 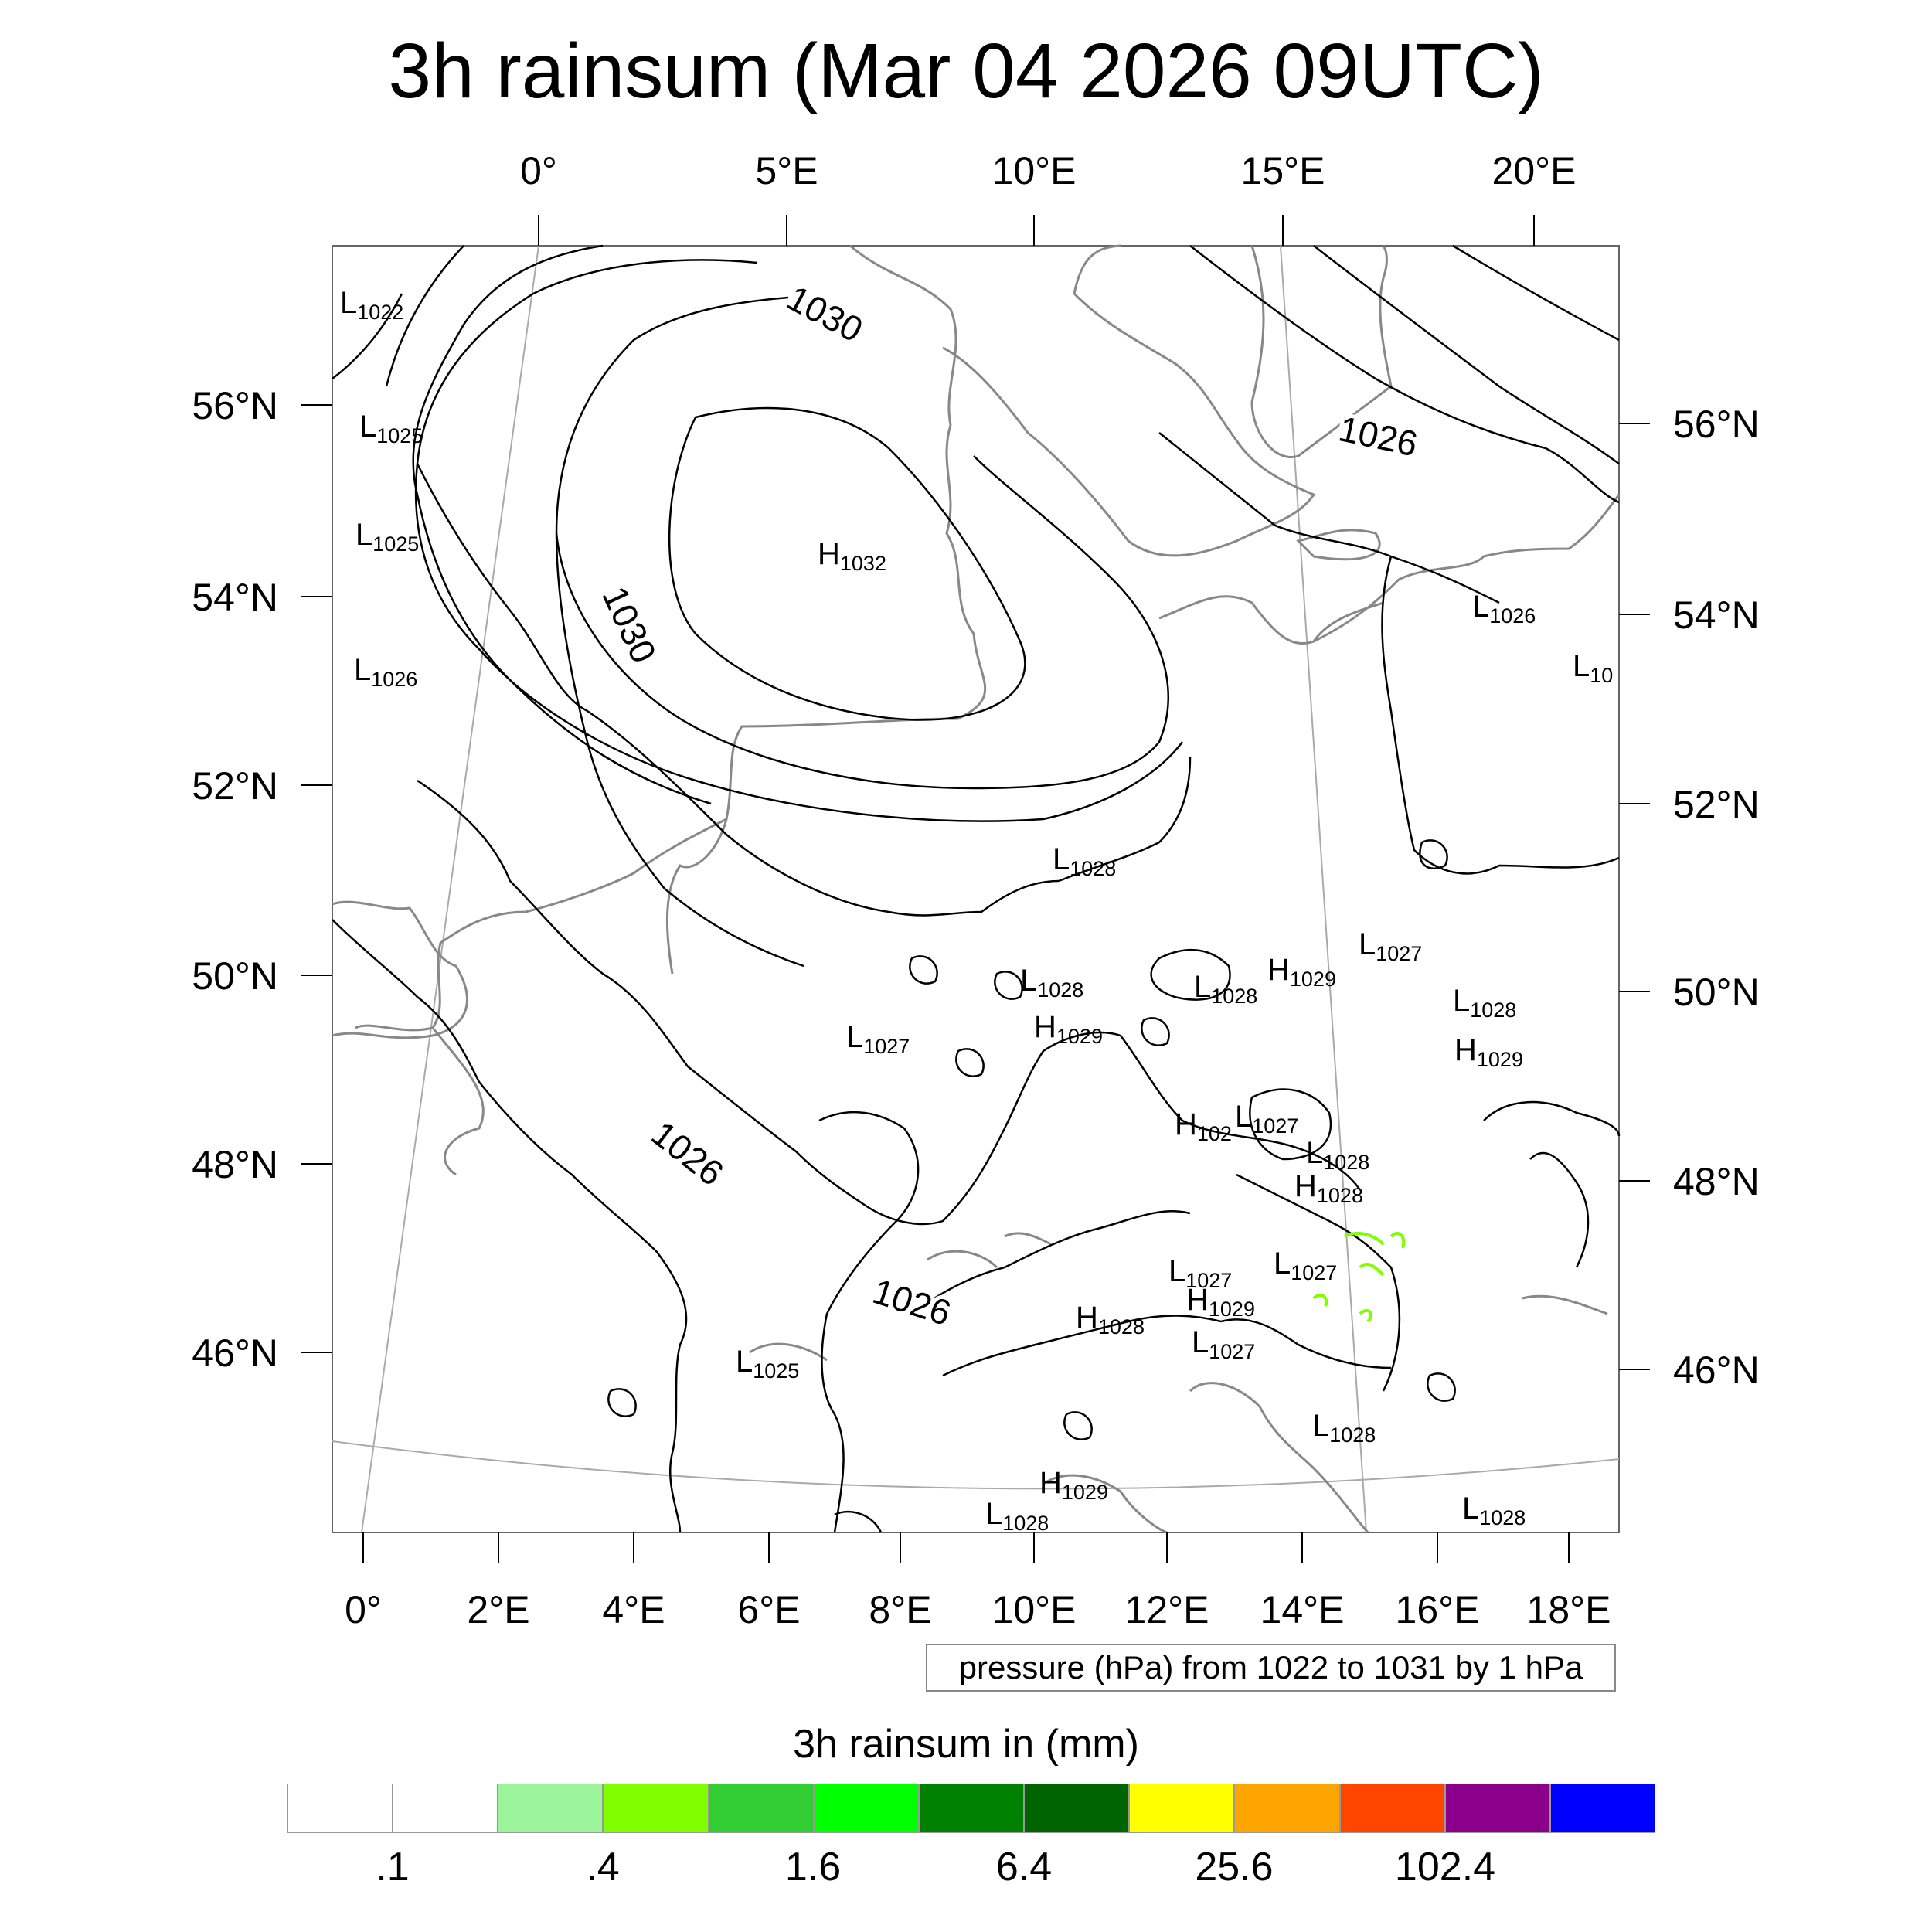 What do you see at coordinates (235, 1354) in the screenshot?
I see `left-lat-label: 46°N` at bounding box center [235, 1354].